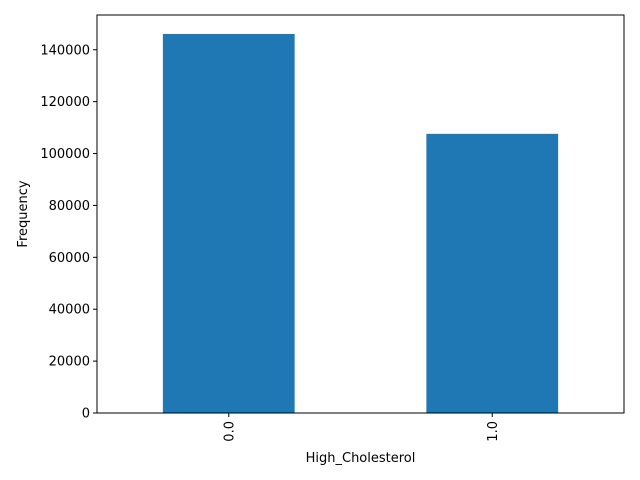 The width and height of the screenshot is (640, 480). What do you see at coordinates (493, 431) in the screenshot?
I see `x-tick-label: 1.0` at bounding box center [493, 431].